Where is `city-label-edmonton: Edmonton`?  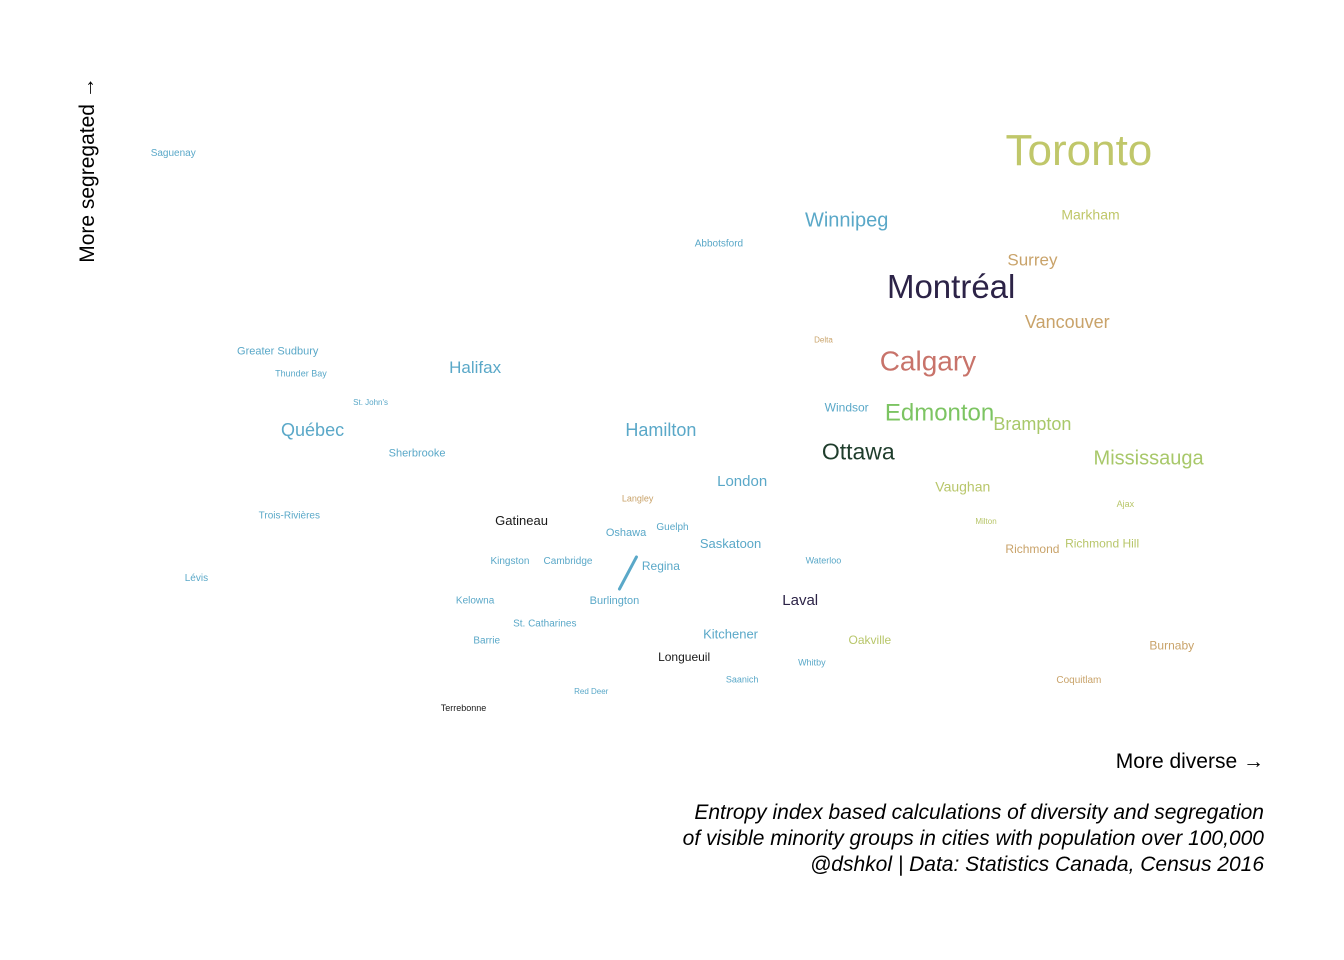
city-label-edmonton: Edmonton is located at coordinates (939, 412).